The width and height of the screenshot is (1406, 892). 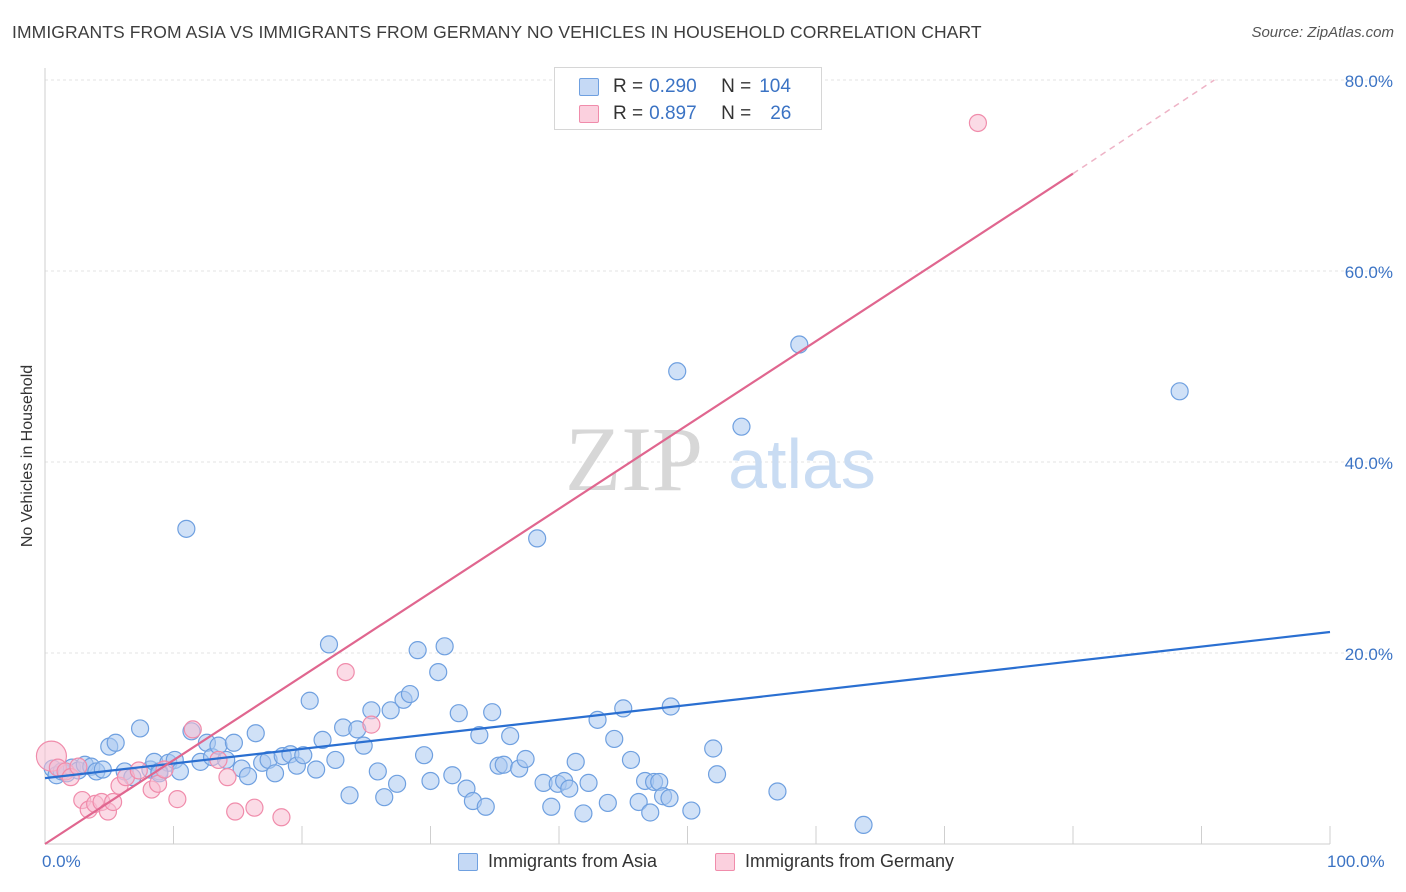 I want to click on asia-r-value: 0.290, so click(x=673, y=86).